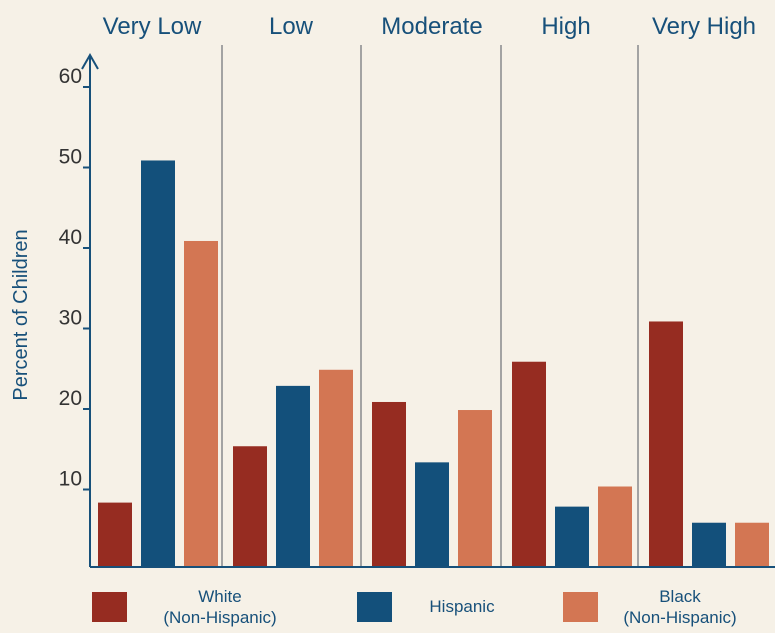 This screenshot has width=775, height=633. What do you see at coordinates (152, 26) in the screenshot?
I see `category-label: Very Low` at bounding box center [152, 26].